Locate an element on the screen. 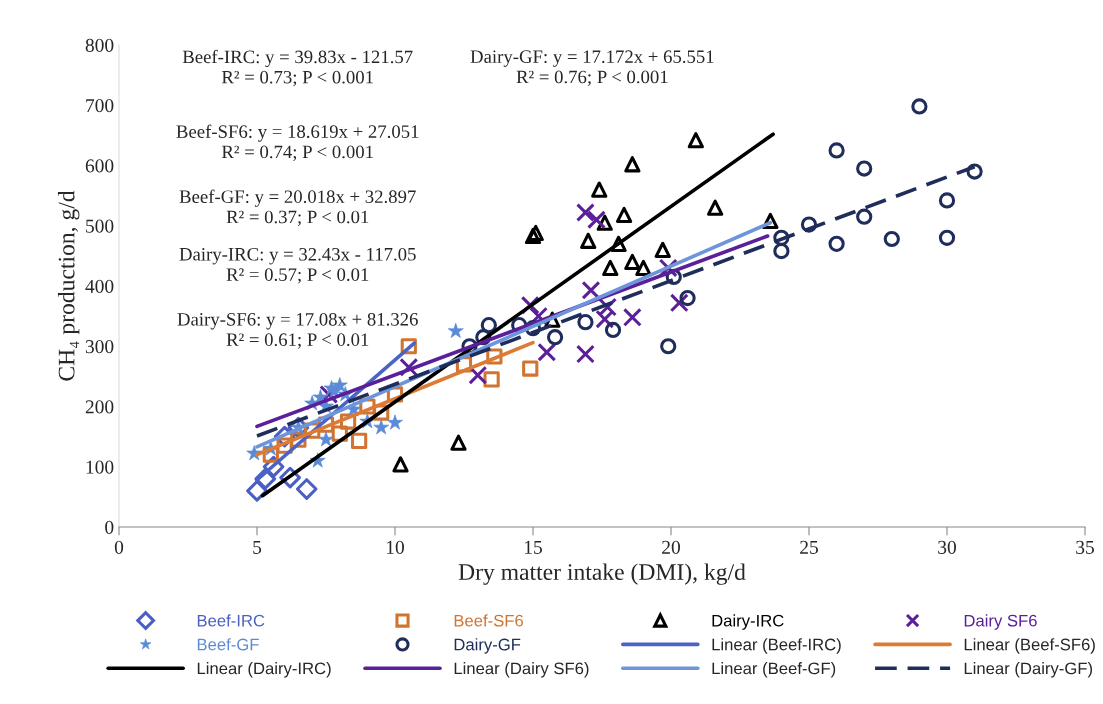 This screenshot has height=704, width=1103. y-tick-label: 300 is located at coordinates (99, 347).